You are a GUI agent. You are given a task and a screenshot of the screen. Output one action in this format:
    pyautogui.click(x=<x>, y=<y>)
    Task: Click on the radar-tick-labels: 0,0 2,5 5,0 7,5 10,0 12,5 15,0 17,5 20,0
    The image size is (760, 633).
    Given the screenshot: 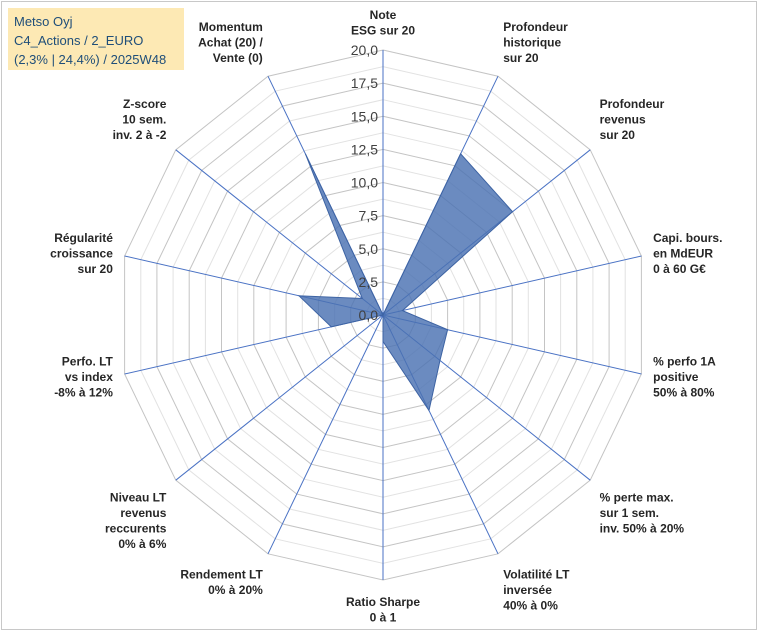 What is the action you would take?
    pyautogui.click(x=364, y=182)
    